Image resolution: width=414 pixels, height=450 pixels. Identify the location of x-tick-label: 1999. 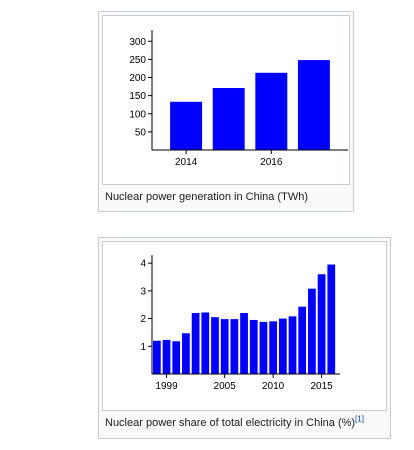
(166, 386).